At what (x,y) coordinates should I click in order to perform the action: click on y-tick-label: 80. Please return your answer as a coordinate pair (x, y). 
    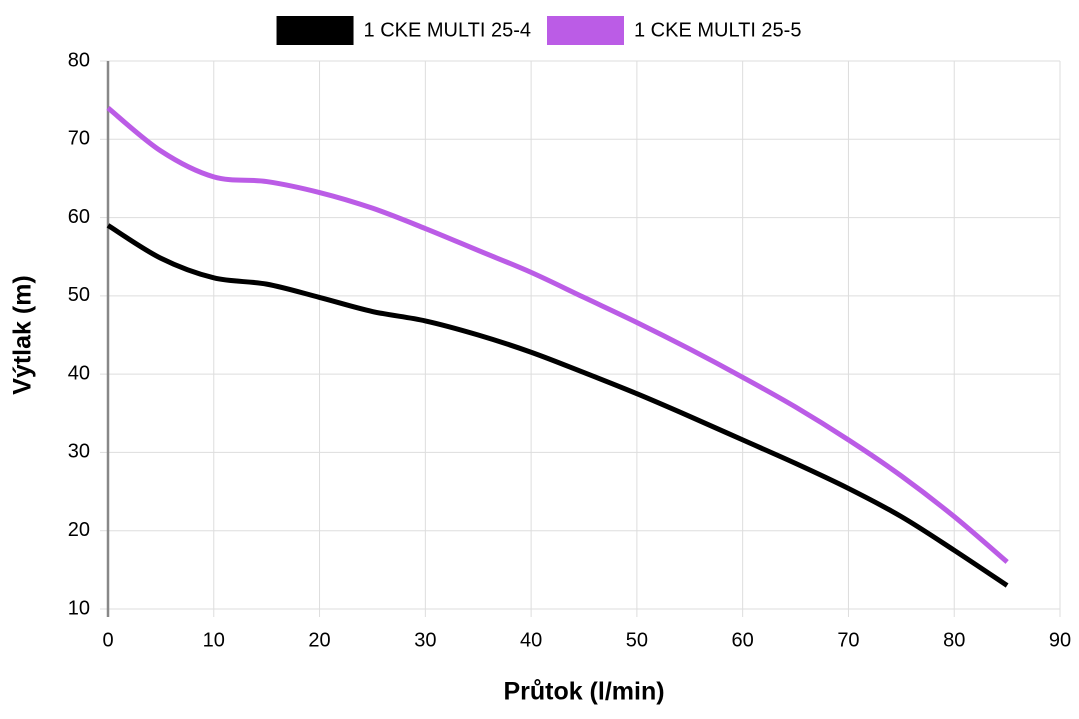
    Looking at the image, I should click on (79, 60).